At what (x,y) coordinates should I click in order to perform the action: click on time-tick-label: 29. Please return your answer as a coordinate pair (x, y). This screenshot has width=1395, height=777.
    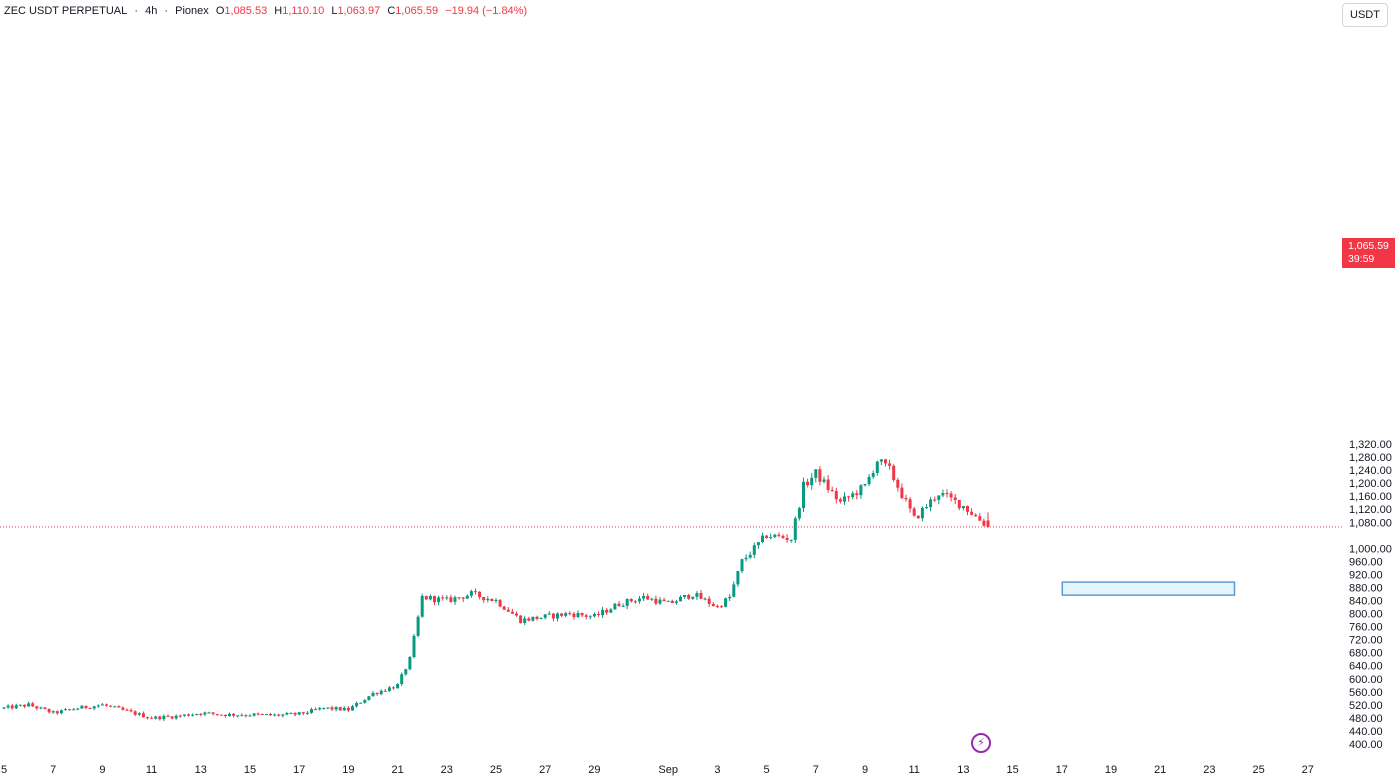
    Looking at the image, I should click on (594, 770).